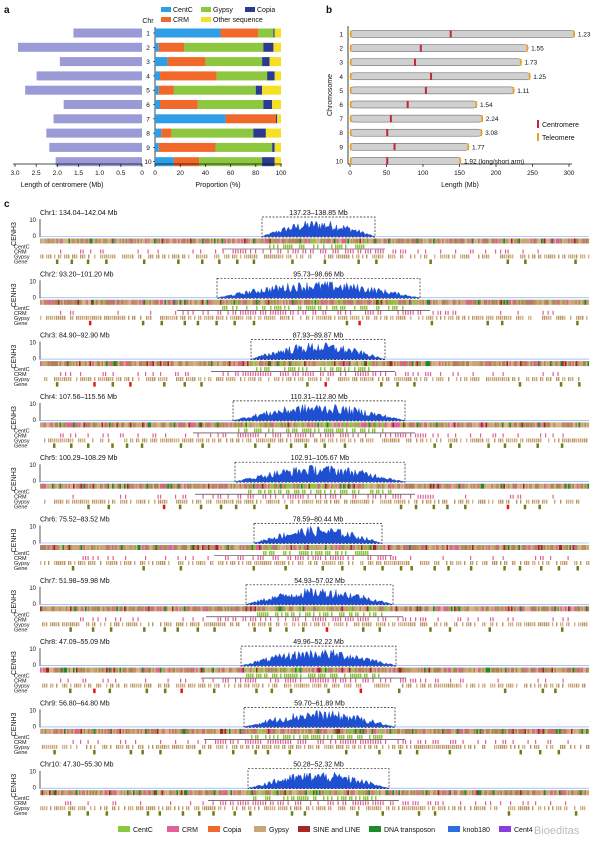 Image resolution: width=604 pixels, height=842 pixels. Describe the element at coordinates (158, 76) in the screenshot. I see `proportion-segment` at that location.